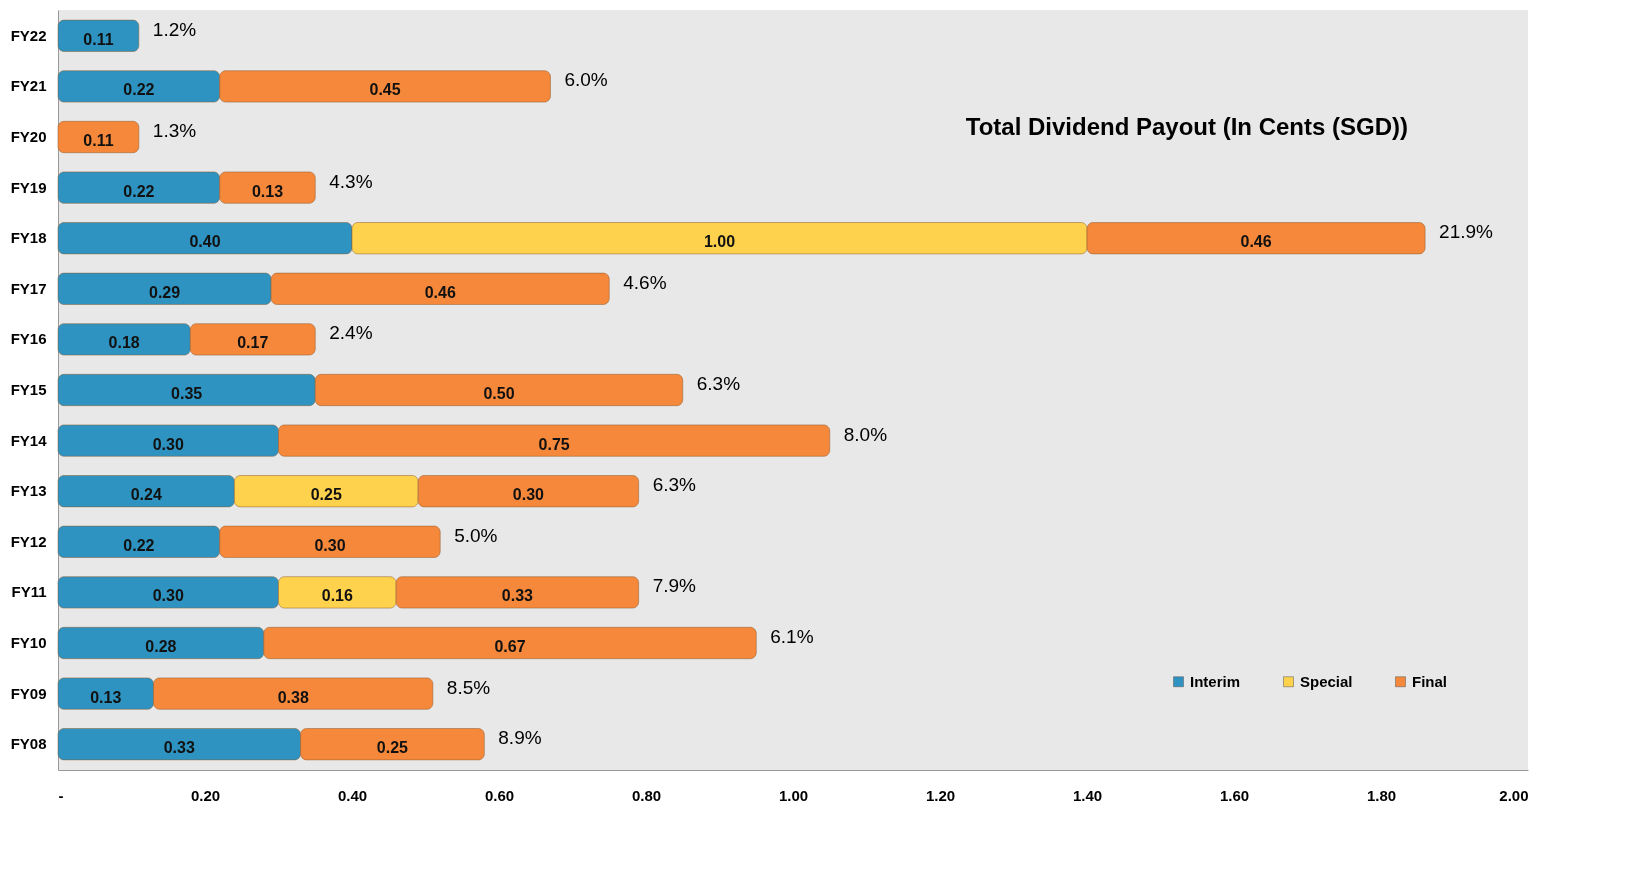 This screenshot has height=882, width=1645. Describe the element at coordinates (174, 130) in the screenshot. I see `annotation: 1.3%` at that location.